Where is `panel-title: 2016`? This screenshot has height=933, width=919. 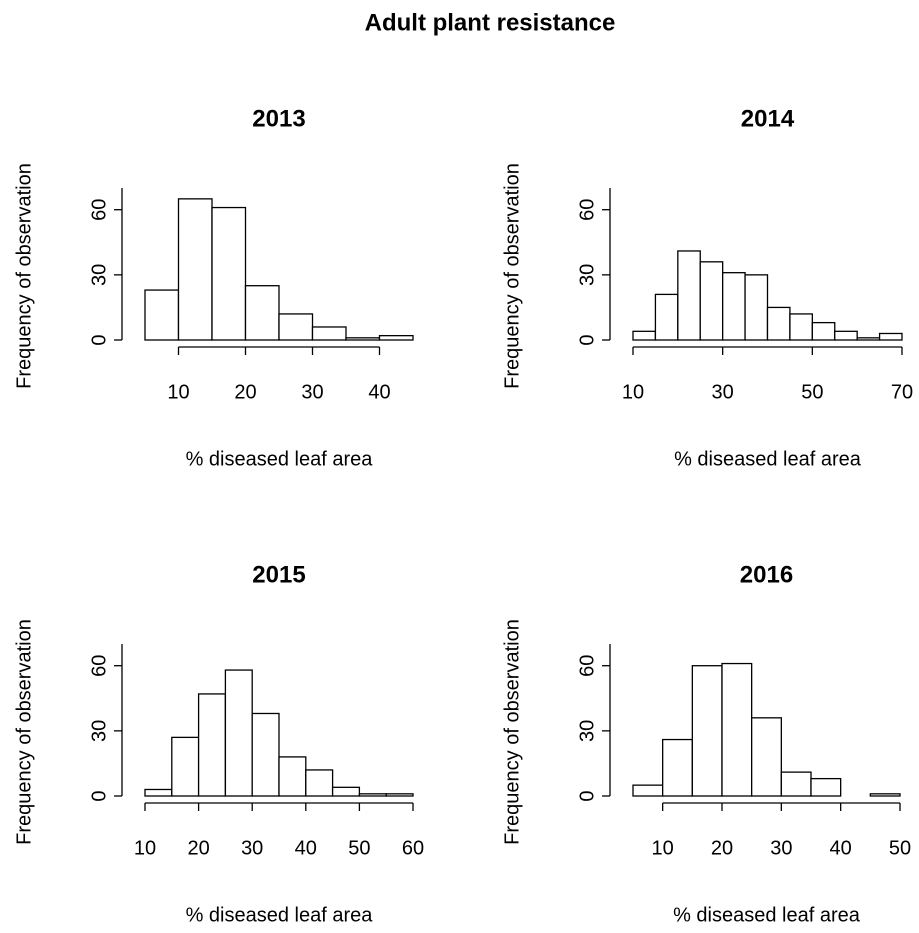
panel-title: 2016 is located at coordinates (766, 574).